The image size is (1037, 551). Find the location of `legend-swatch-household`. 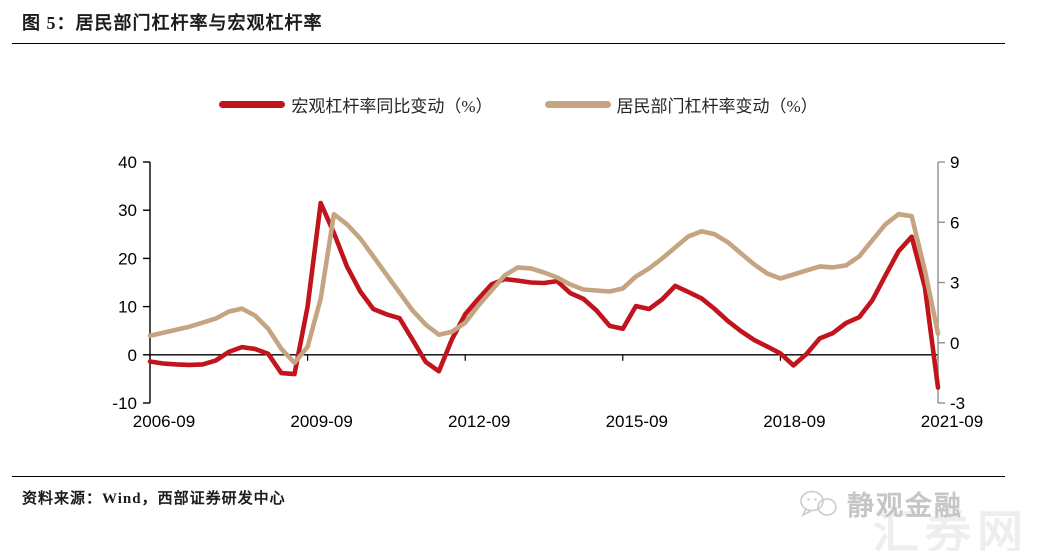

legend-swatch-household is located at coordinates (577, 104).